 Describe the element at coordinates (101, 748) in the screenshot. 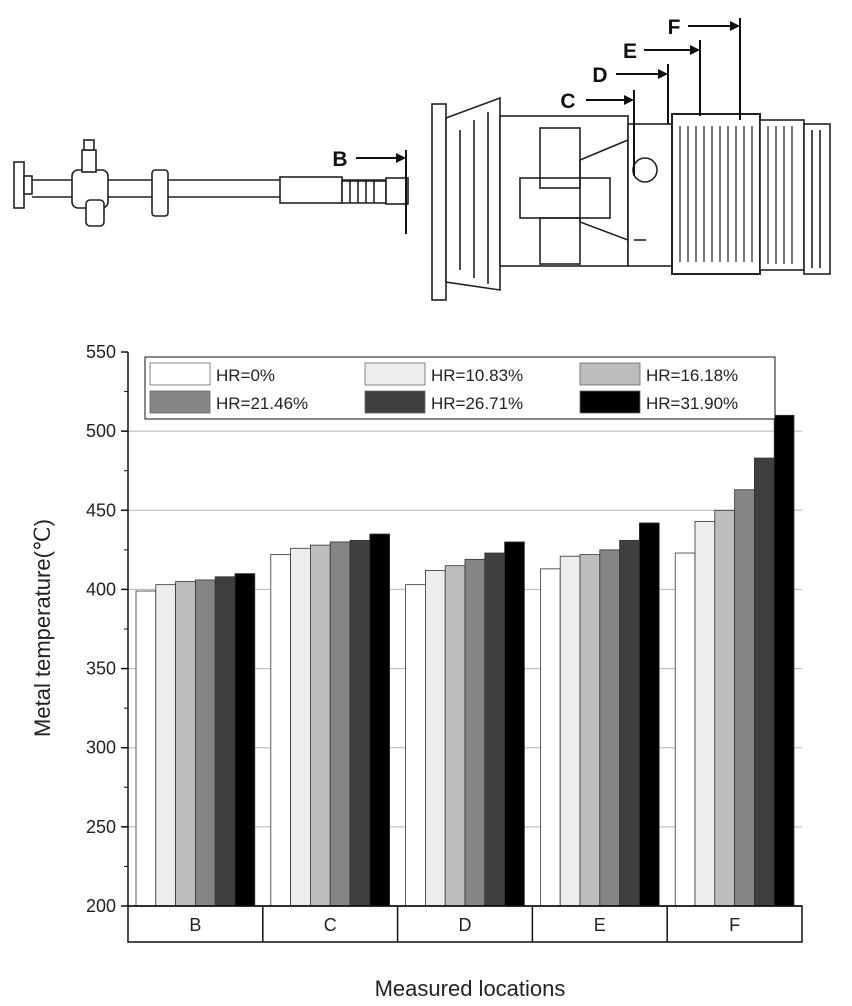

I see `y-tick-label: 300` at that location.